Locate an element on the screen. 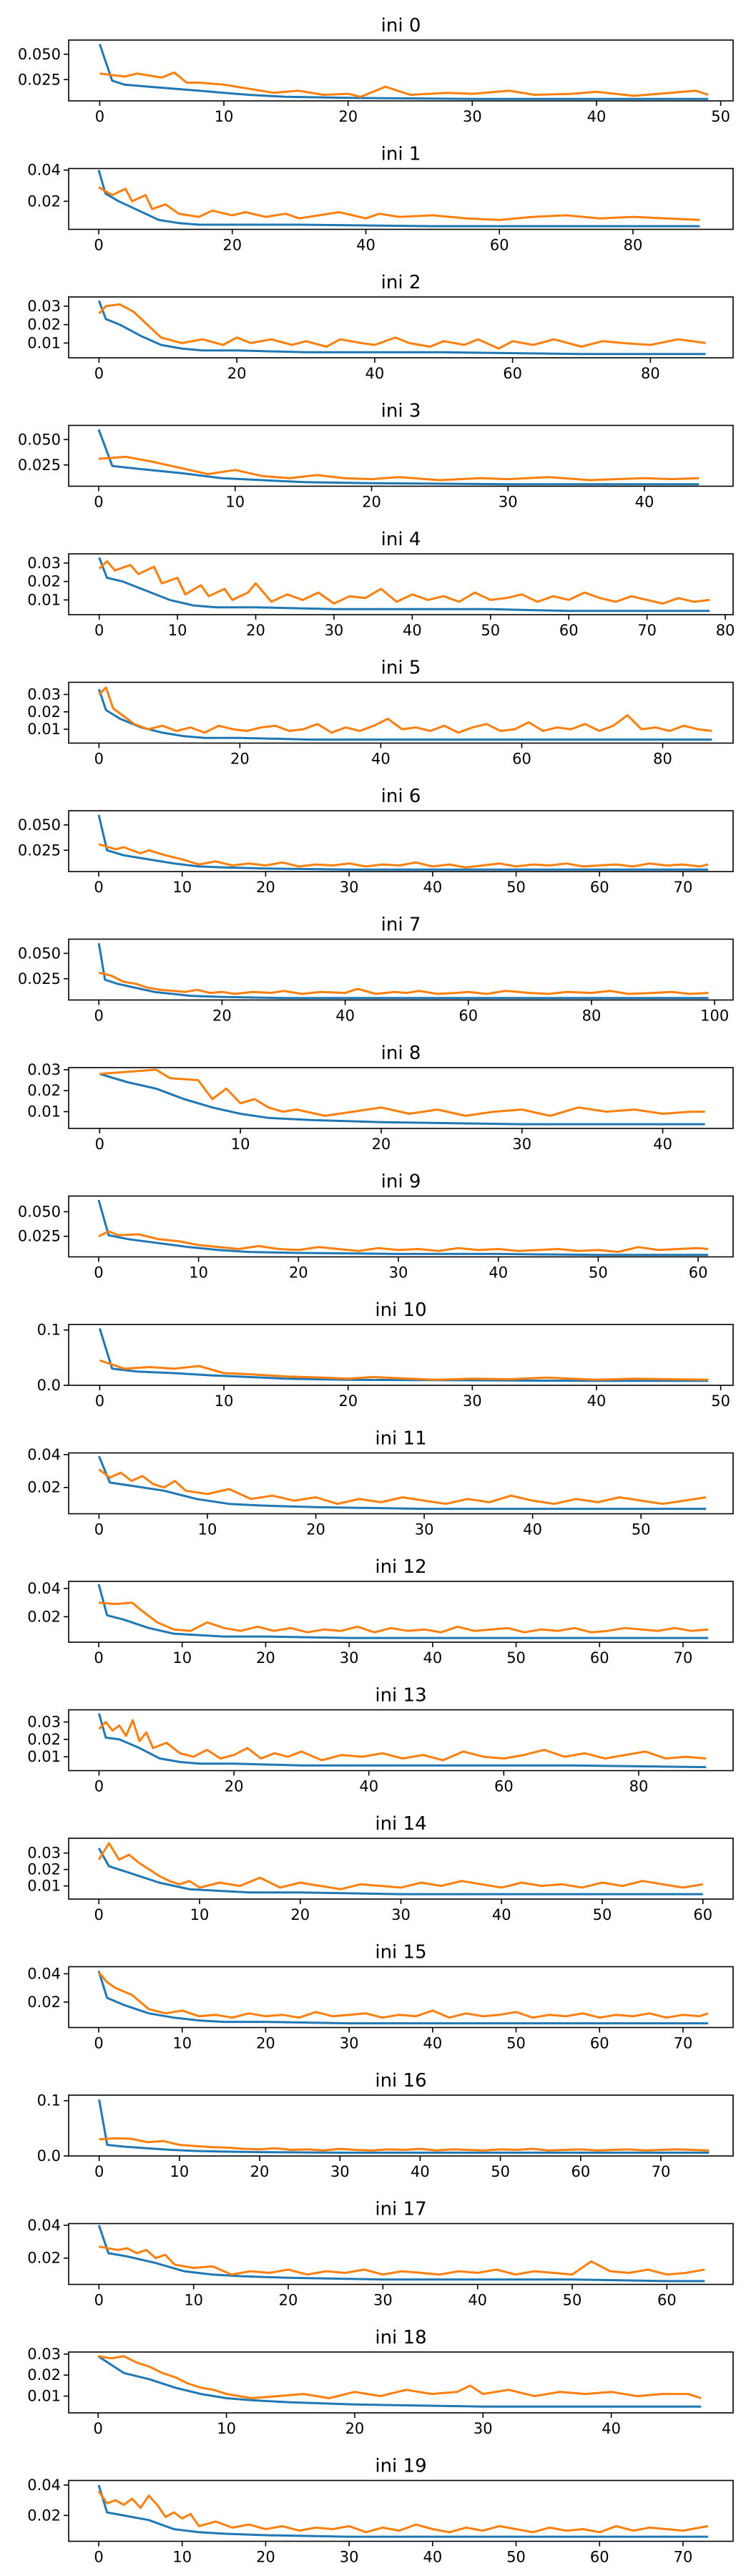 The height and width of the screenshot is (2576, 751). subplot-ini-19: ini 19 0 10 20 30 40 50 60 70 0.02 0.04 is located at coordinates (380, 2511).